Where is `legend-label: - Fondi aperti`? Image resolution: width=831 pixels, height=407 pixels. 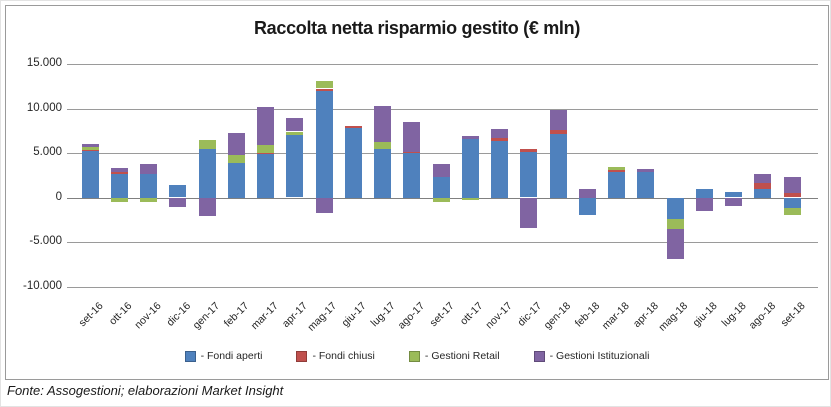
legend-label: - Fondi aperti is located at coordinates (231, 356).